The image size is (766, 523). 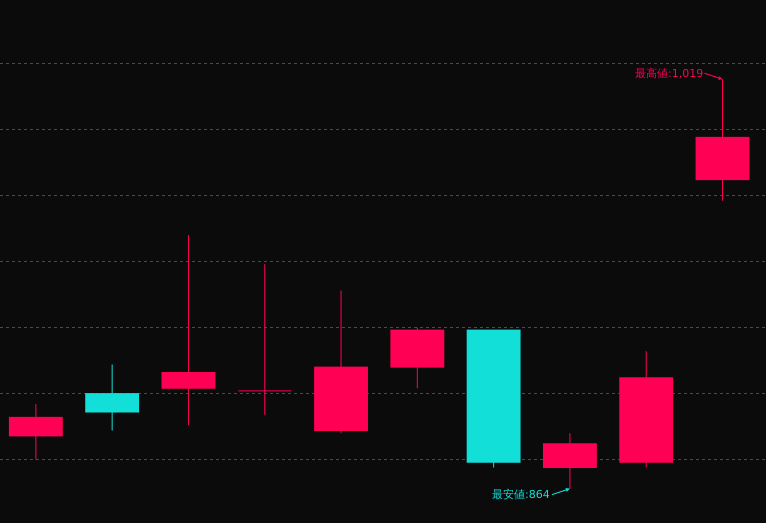 I want to click on annotation: 最安値:864, so click(x=521, y=494).